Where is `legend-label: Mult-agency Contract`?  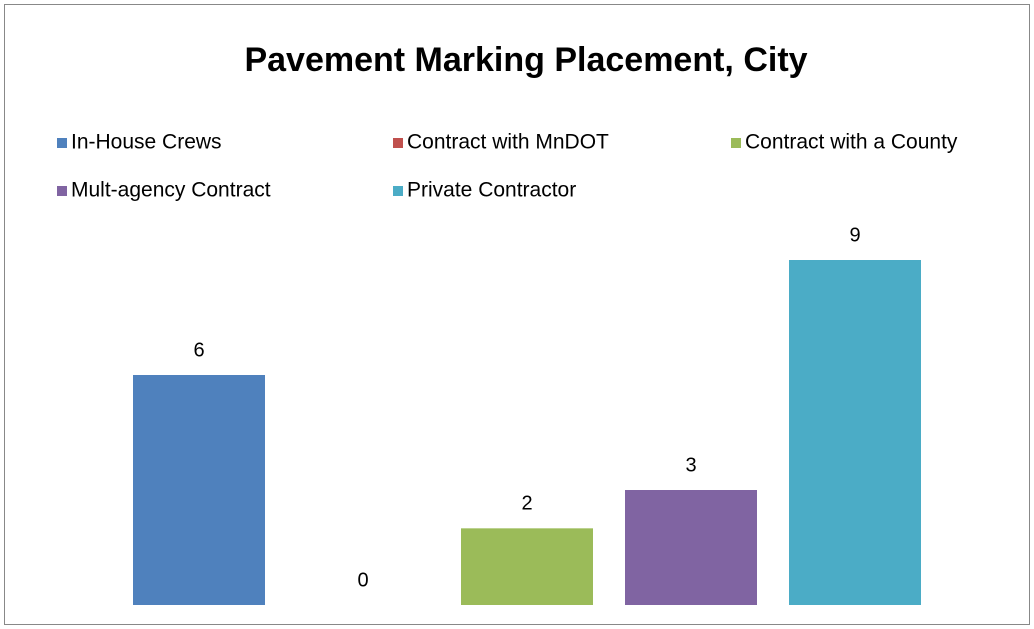
legend-label: Mult-agency Contract is located at coordinates (171, 190).